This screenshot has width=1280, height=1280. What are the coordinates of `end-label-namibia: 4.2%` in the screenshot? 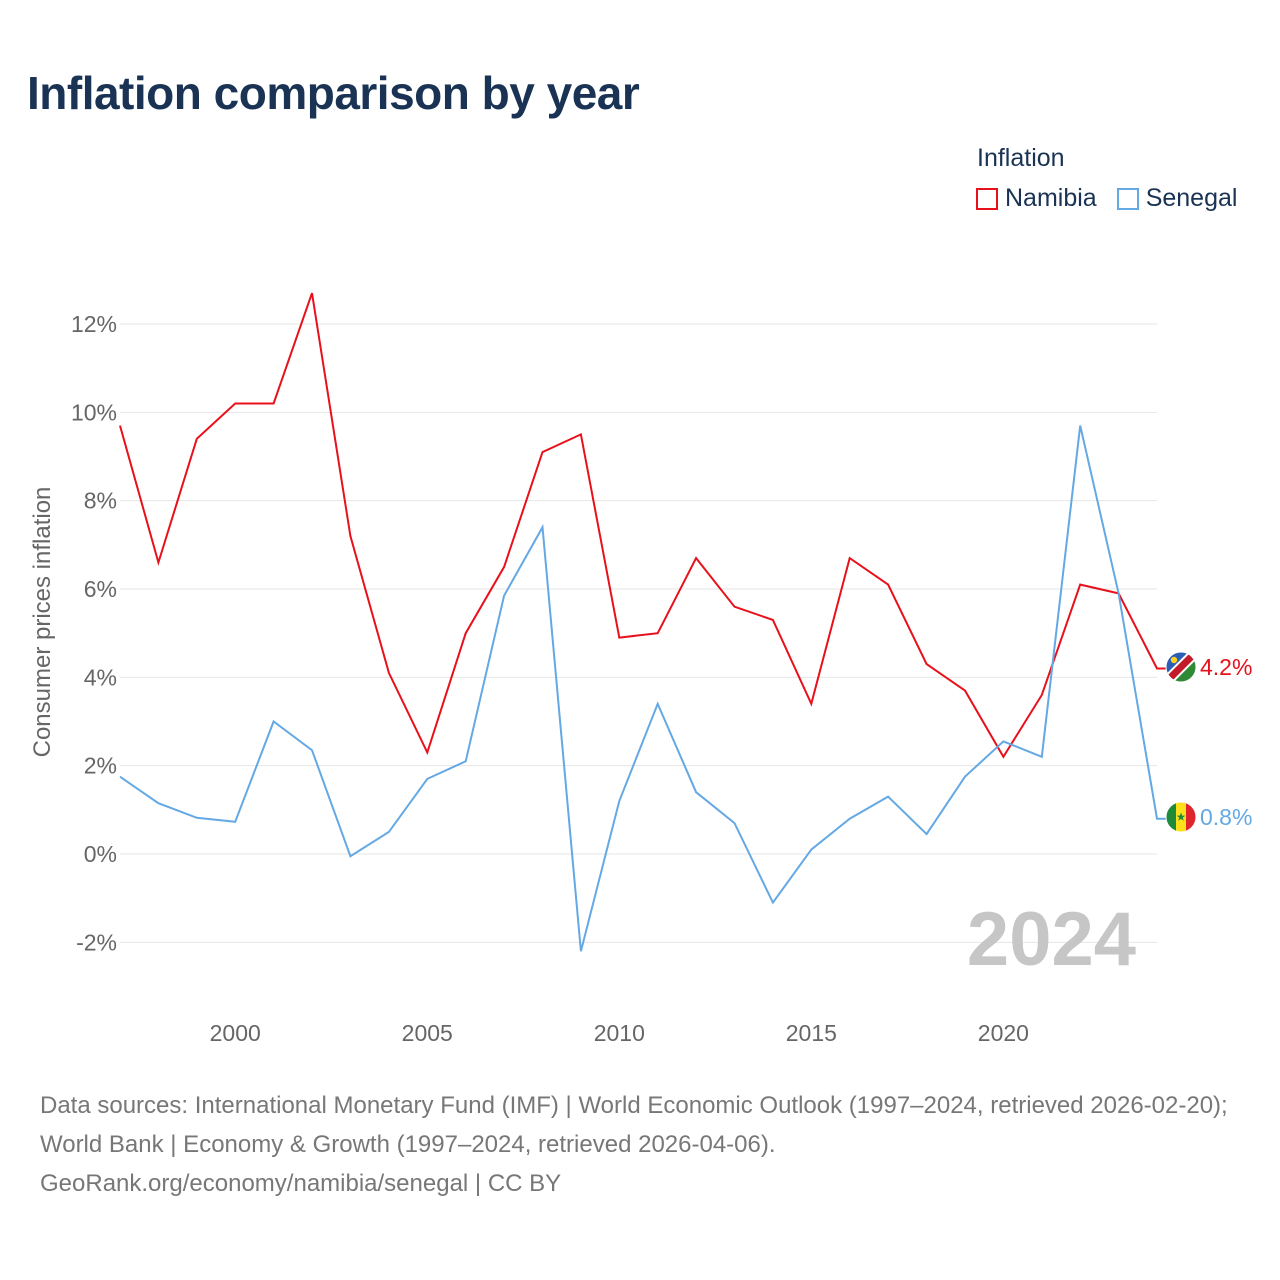 It's located at (1226, 667).